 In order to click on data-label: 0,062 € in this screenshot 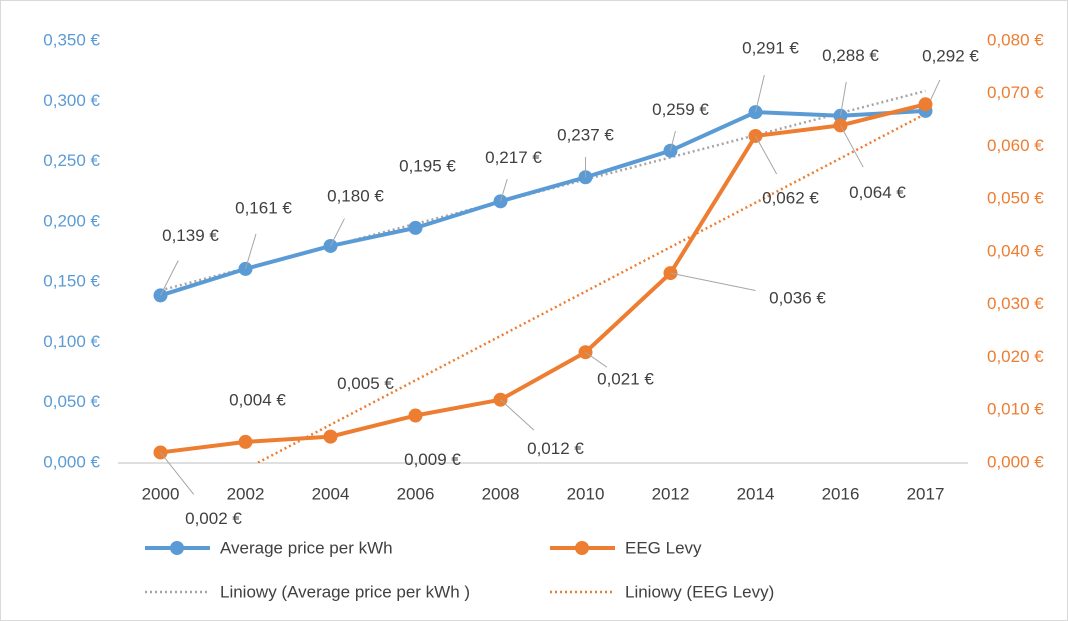, I will do `click(790, 197)`.